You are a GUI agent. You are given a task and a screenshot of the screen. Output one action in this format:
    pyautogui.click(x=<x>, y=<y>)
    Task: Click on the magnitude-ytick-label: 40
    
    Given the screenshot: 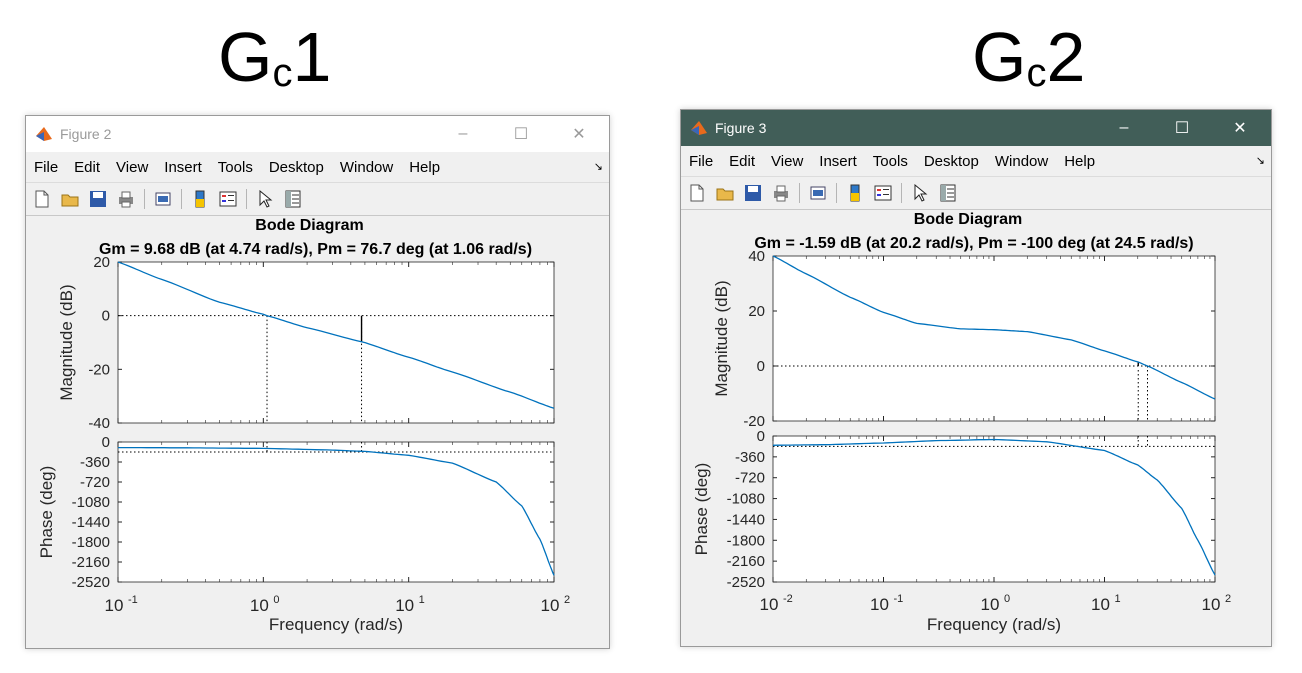 What is the action you would take?
    pyautogui.click(x=756, y=256)
    